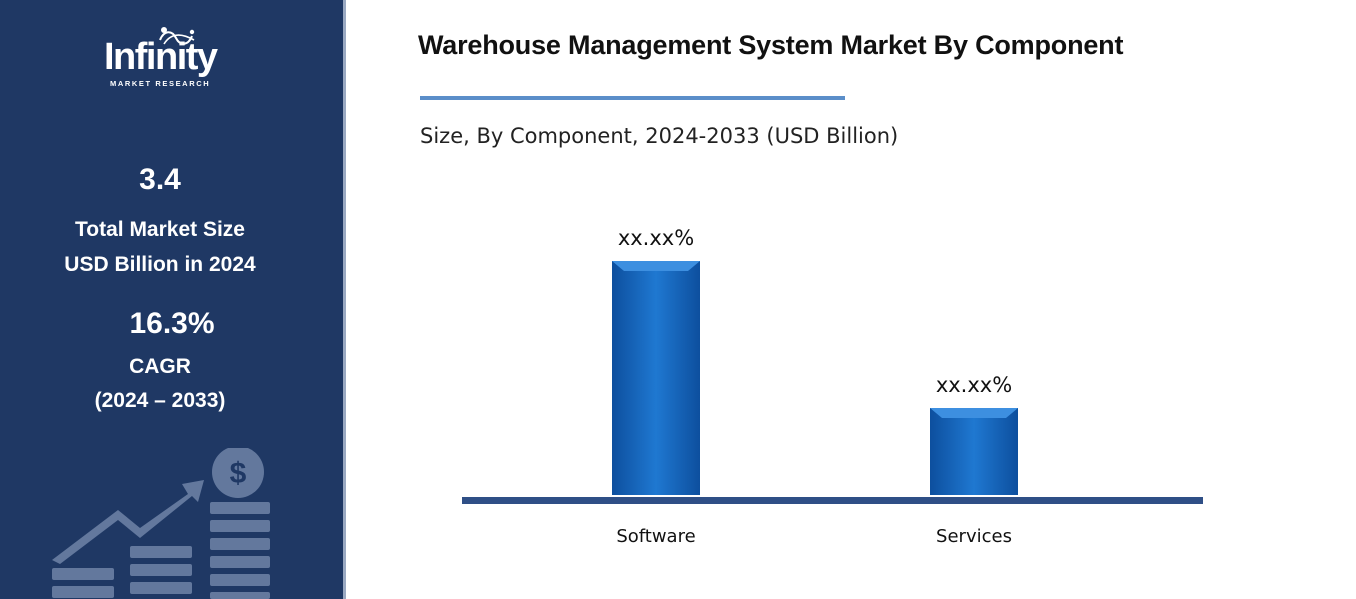 This screenshot has width=1356, height=599. Describe the element at coordinates (655, 536) in the screenshot. I see `x-tick-label-software: Software` at that location.